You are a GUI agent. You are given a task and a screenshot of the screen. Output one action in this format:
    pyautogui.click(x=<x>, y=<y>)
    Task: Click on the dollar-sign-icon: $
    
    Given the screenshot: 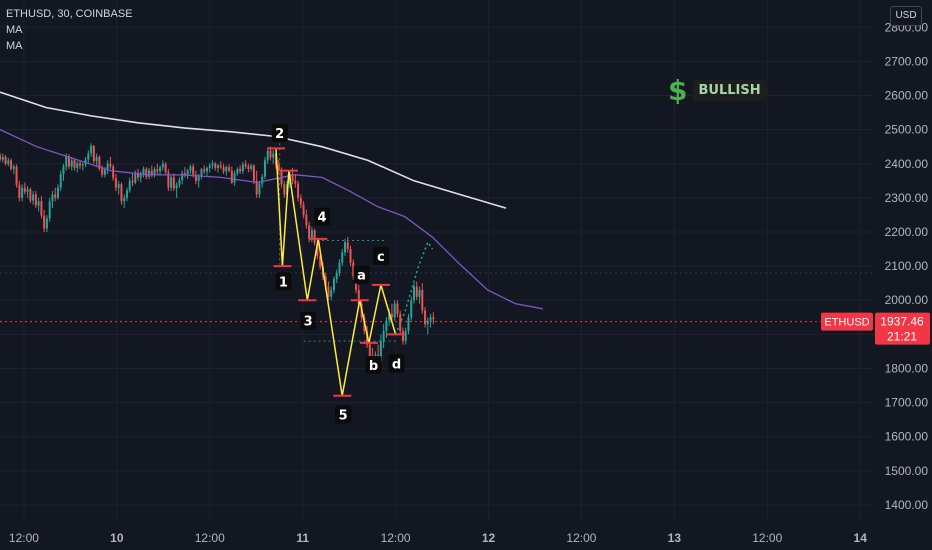 What is the action you would take?
    pyautogui.click(x=678, y=90)
    